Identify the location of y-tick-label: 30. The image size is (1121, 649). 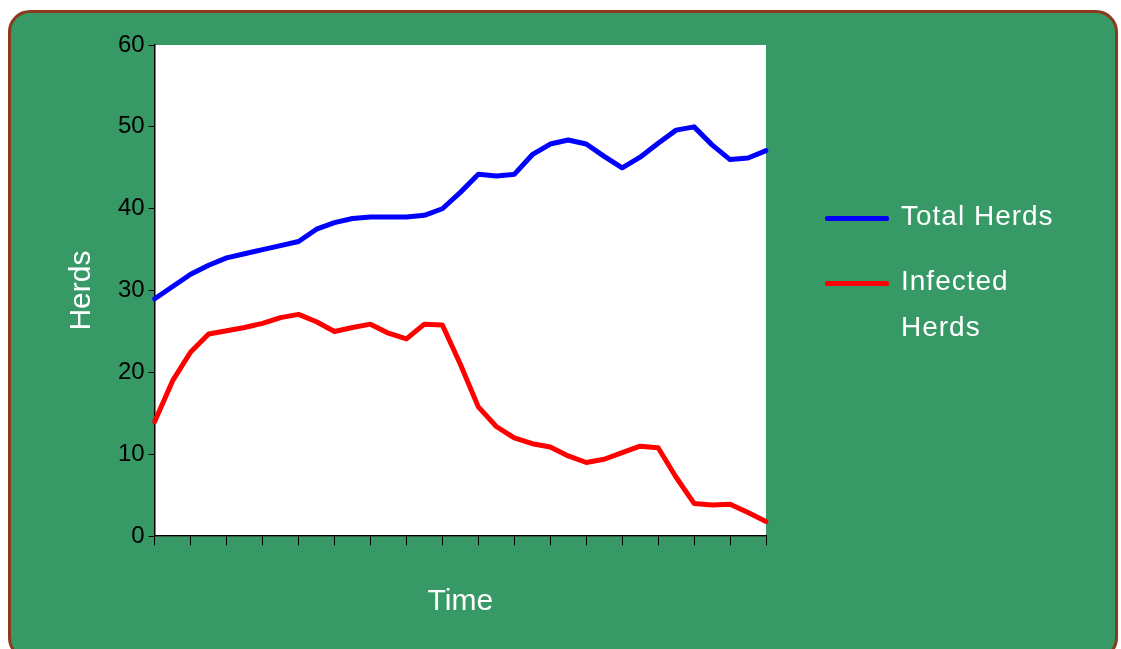
(131, 289).